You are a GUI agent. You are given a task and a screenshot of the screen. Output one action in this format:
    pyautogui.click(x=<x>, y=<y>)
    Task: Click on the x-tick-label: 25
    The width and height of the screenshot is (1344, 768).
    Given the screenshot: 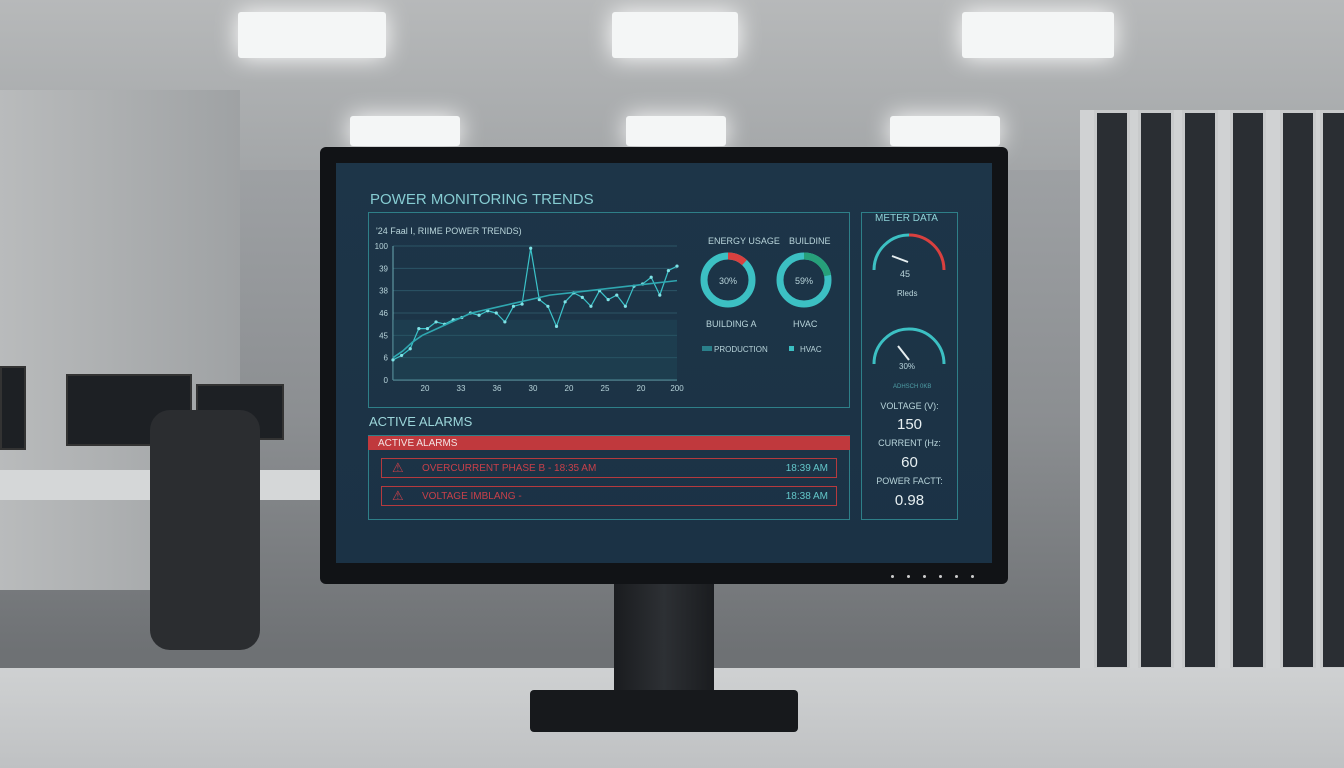 What is the action you would take?
    pyautogui.click(x=605, y=388)
    